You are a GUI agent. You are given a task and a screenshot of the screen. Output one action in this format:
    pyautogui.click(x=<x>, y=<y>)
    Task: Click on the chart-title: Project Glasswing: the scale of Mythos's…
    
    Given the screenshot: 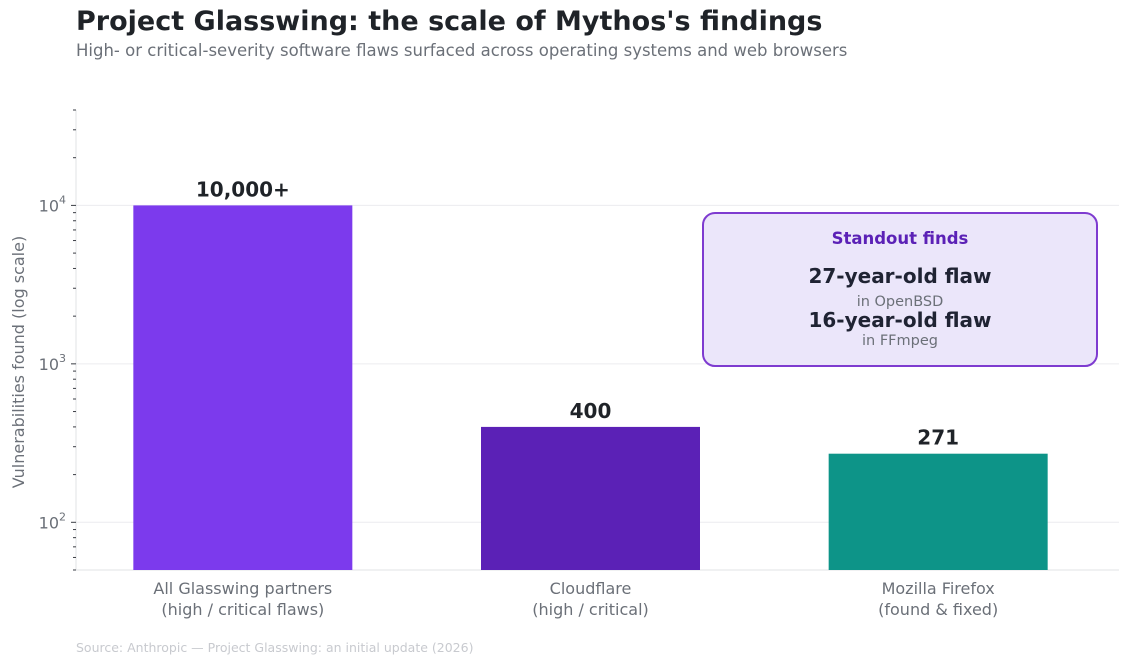 What is the action you would take?
    pyautogui.click(x=449, y=21)
    